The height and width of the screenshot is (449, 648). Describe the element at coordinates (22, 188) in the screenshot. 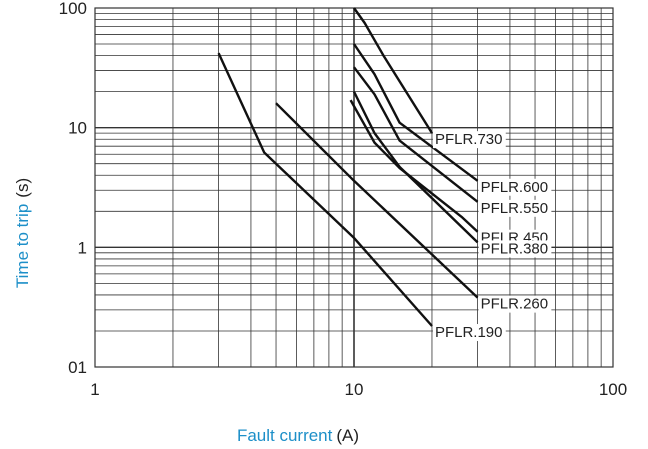

I see `y-axis-unit: (s)` at that location.